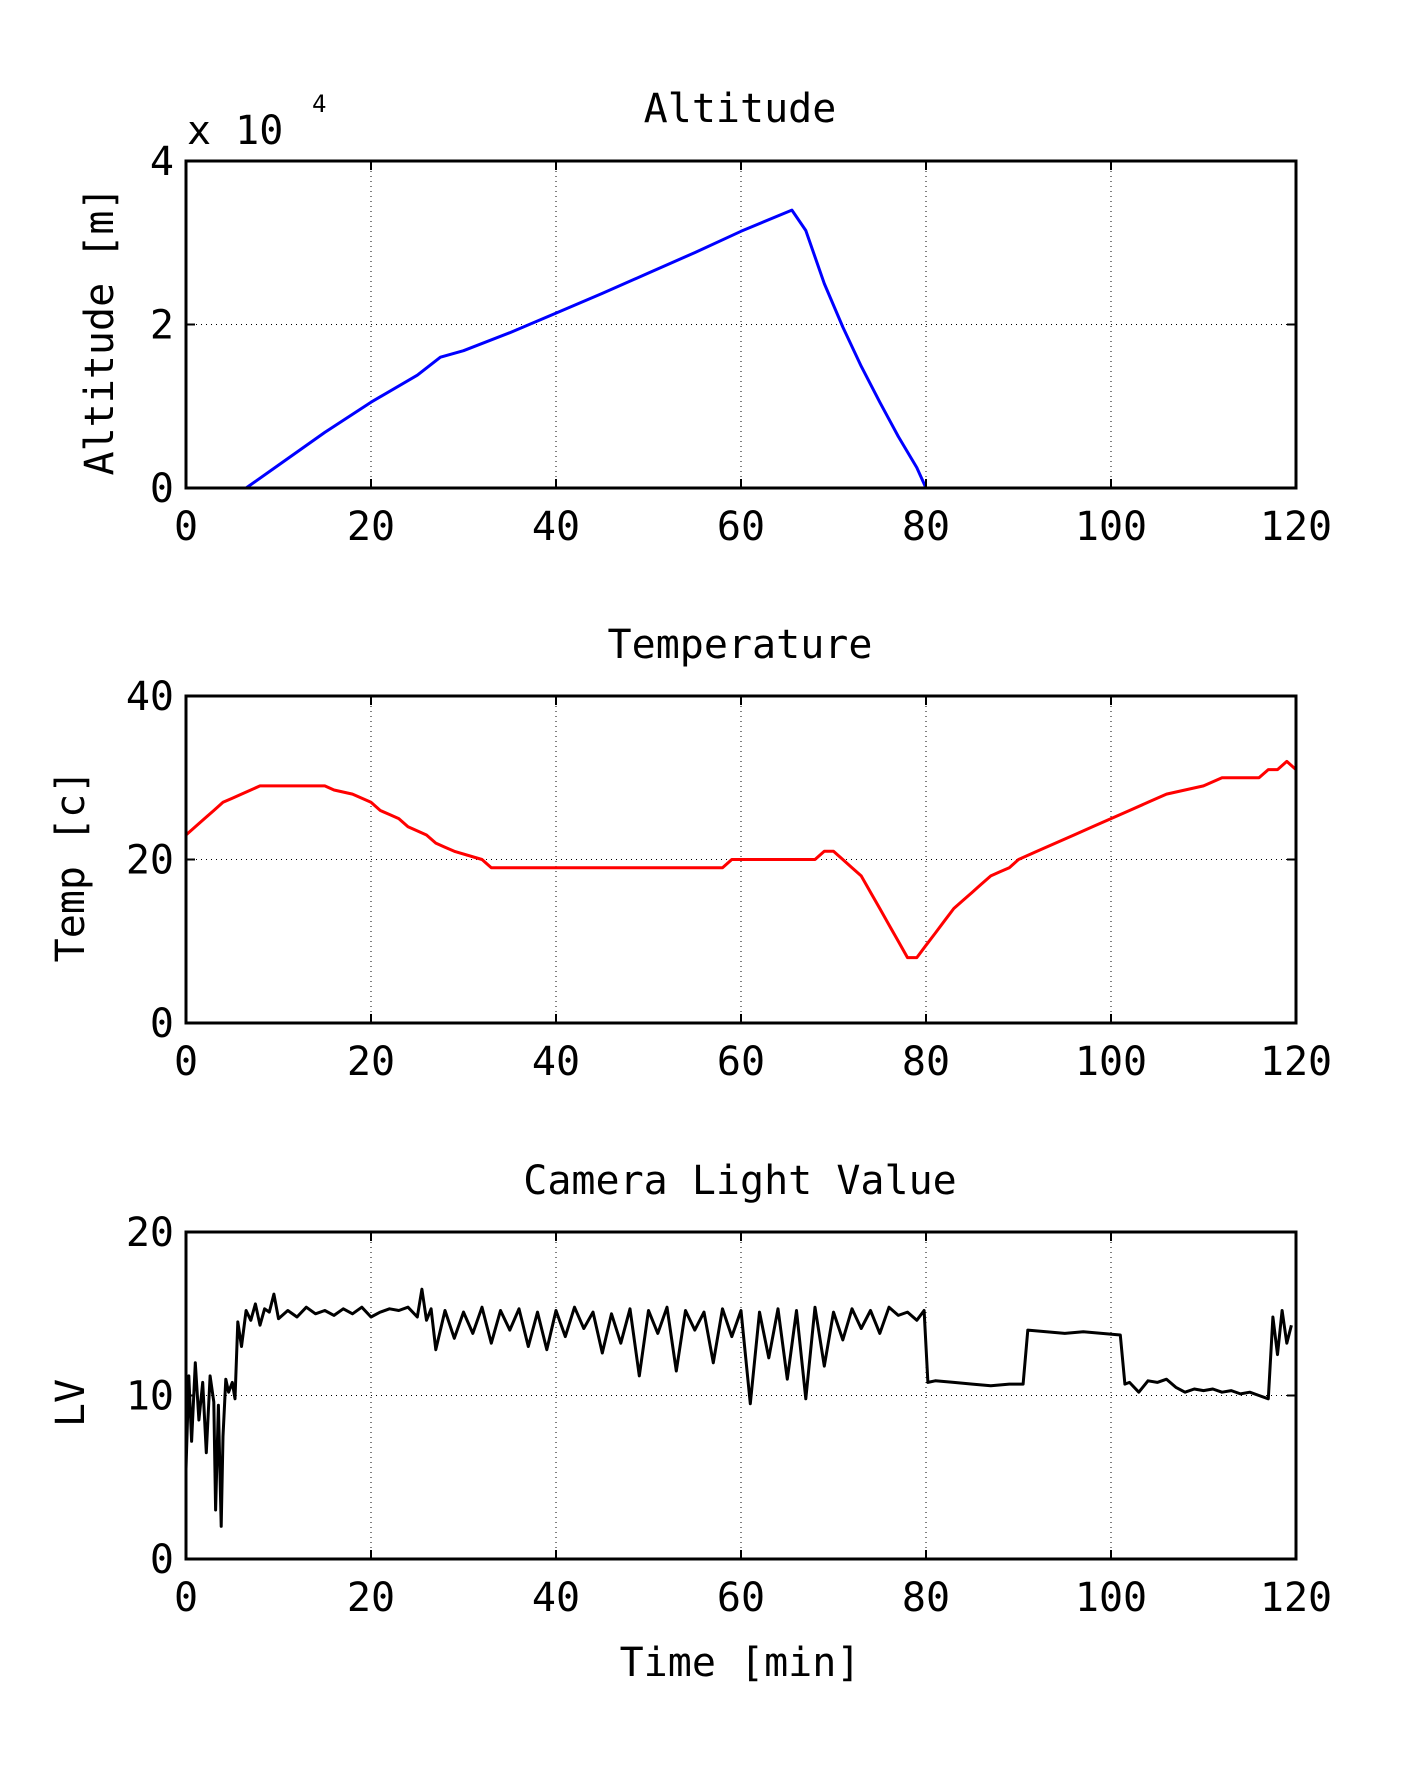  I want to click on temperature-series-line, so click(741, 859).